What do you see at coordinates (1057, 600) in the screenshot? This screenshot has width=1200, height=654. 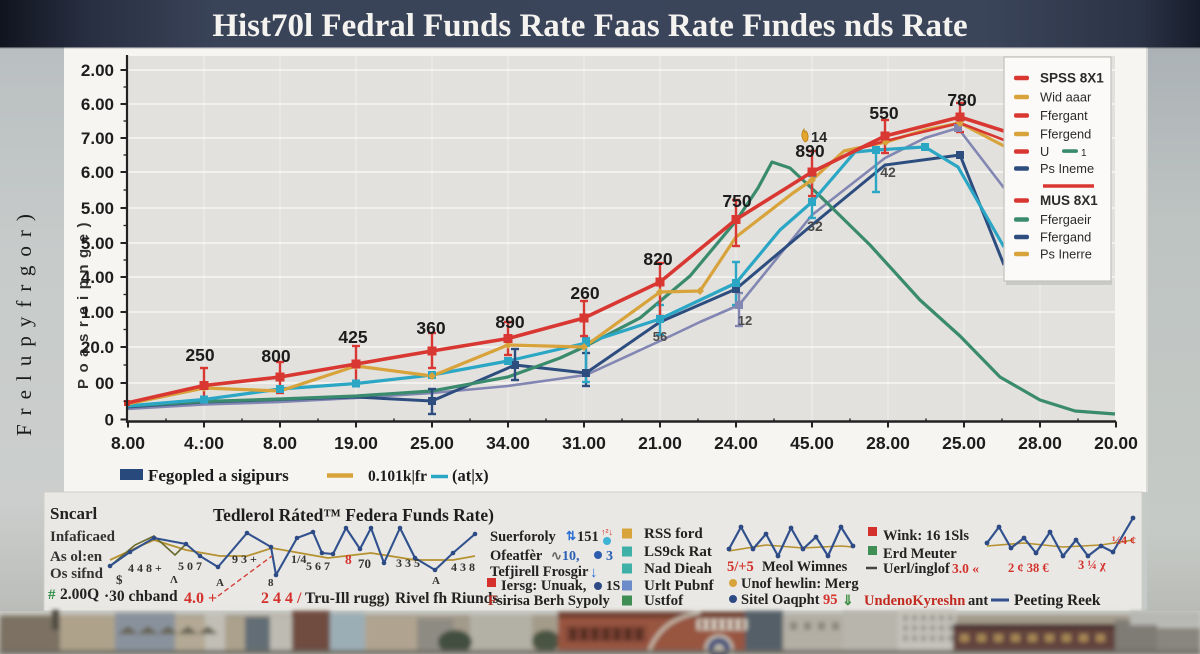 I see `svg-text: Peeting Reek` at bounding box center [1057, 600].